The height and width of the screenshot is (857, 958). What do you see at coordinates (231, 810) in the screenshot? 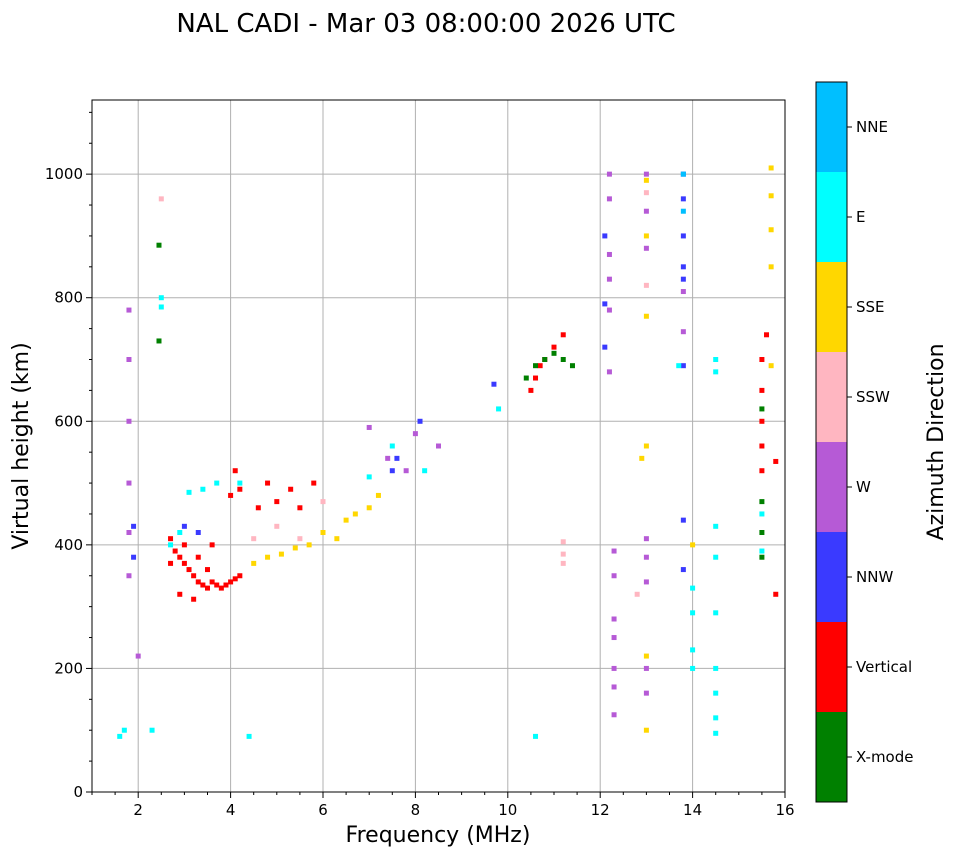
I see `x-tick-label: 4` at bounding box center [231, 810].